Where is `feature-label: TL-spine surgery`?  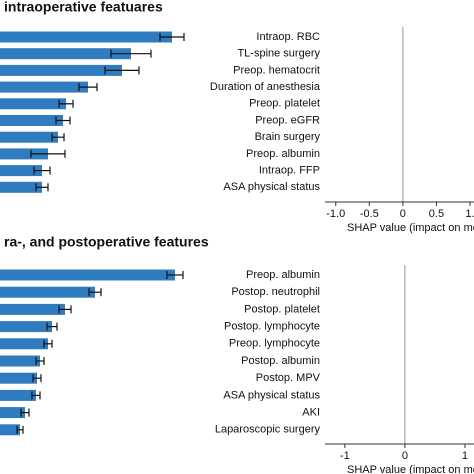 feature-label: TL-spine surgery is located at coordinates (278, 54).